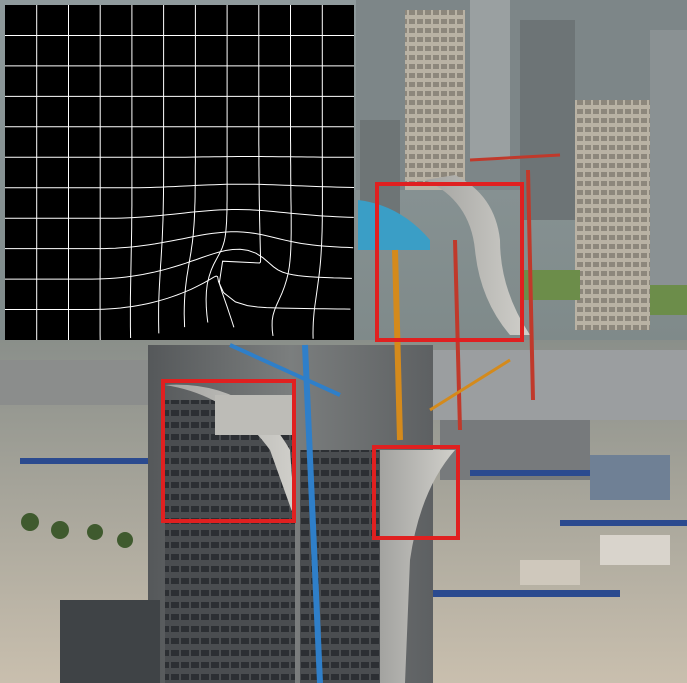  What do you see at coordinates (228, 451) in the screenshot?
I see `highlight-box-left` at bounding box center [228, 451].